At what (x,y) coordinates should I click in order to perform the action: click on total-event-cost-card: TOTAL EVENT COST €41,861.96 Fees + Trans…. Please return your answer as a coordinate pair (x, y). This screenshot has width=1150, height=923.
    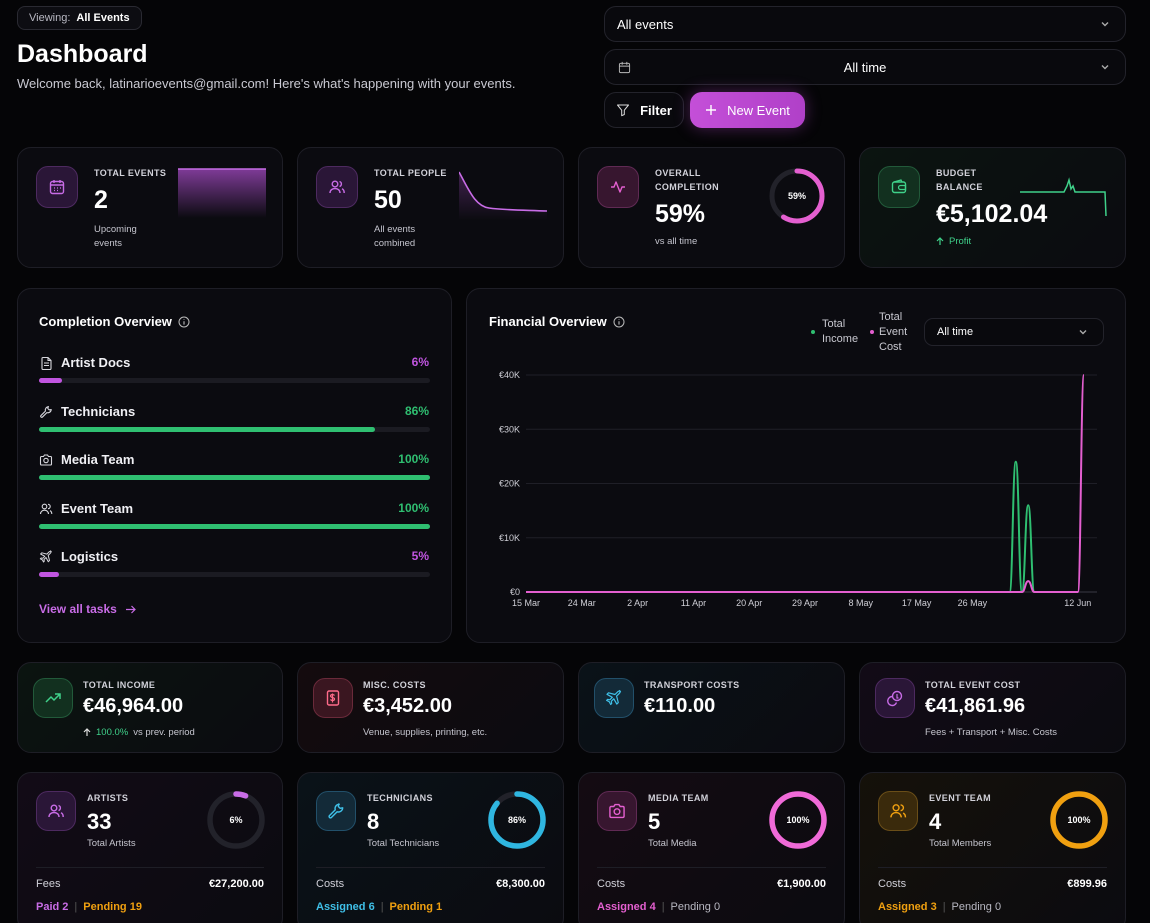
    Looking at the image, I should click on (992, 707).